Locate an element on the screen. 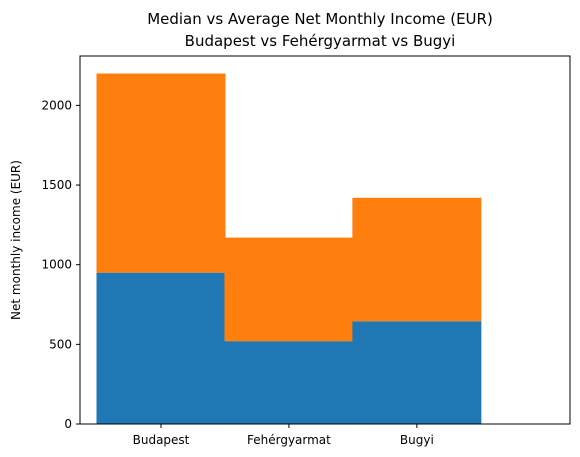  x-tick-label: Fehérgyarmat is located at coordinates (289, 440).